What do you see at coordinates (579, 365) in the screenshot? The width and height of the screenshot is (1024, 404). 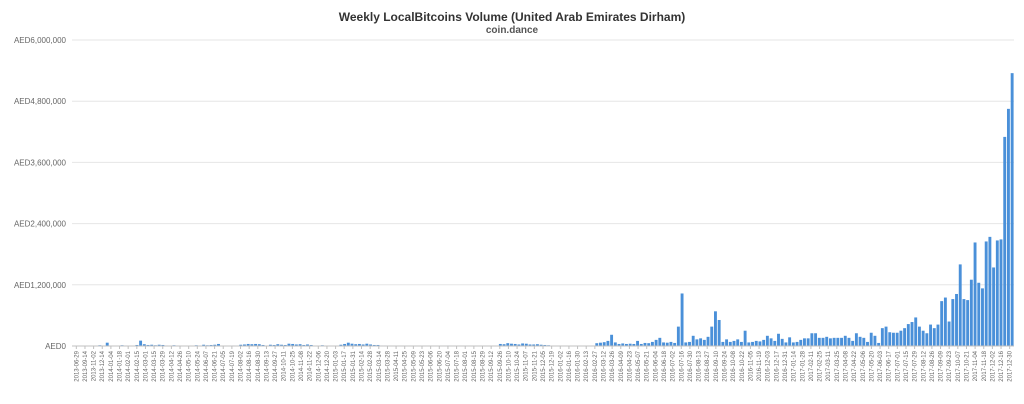 I see `x-tick-label: 2016-01-30` at bounding box center [579, 365].